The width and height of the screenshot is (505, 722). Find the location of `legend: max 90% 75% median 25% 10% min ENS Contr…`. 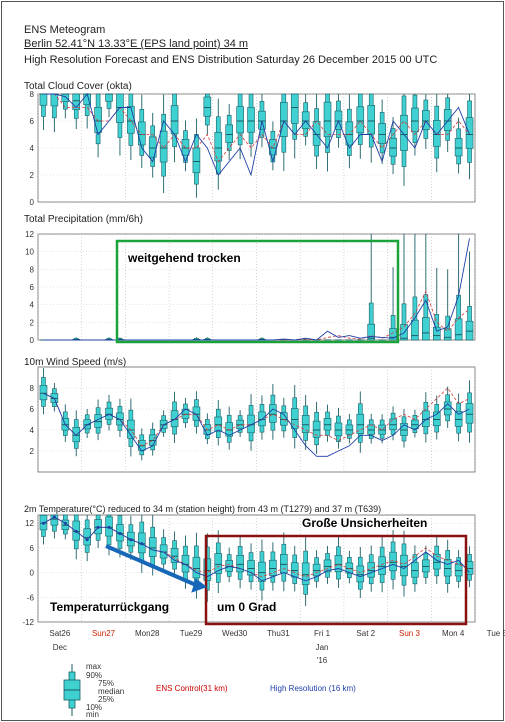

legend: max 90% 75% median 25% 10% min ENS Contr… is located at coordinates (280, 690).